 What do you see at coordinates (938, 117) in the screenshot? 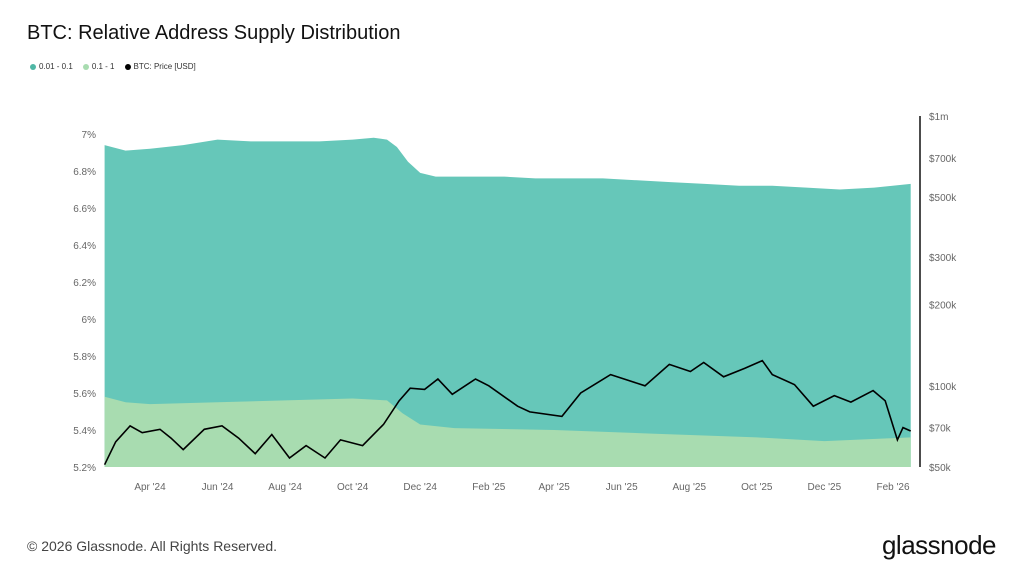
I see `y-right-tick-label: $1m` at bounding box center [938, 117].